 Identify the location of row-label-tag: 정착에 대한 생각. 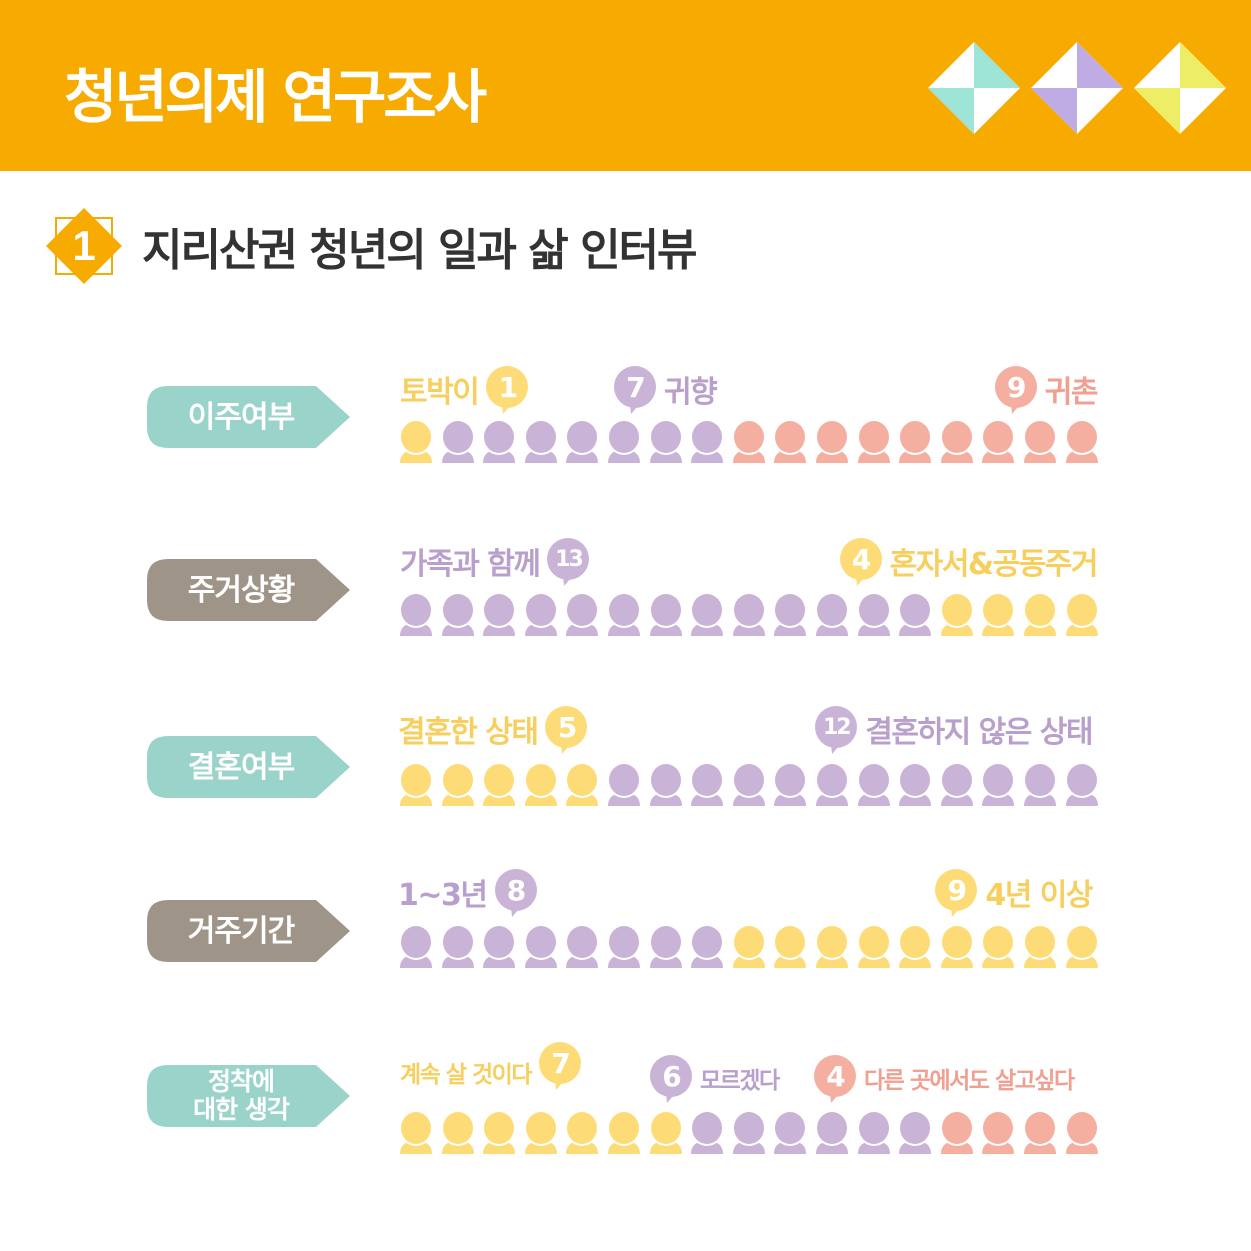
(249, 1096).